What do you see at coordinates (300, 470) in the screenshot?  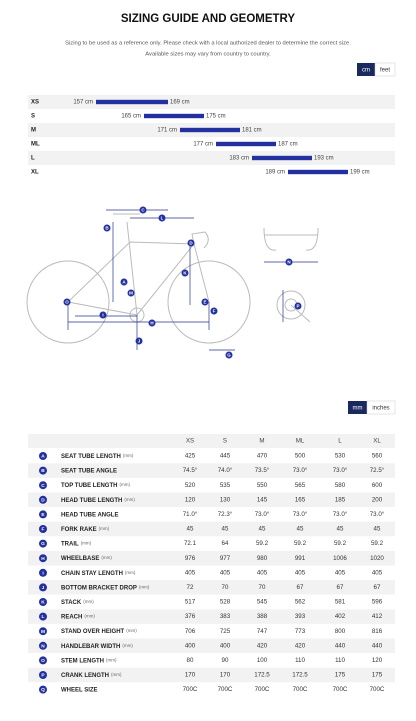 I see `cell: 73.0°` at bounding box center [300, 470].